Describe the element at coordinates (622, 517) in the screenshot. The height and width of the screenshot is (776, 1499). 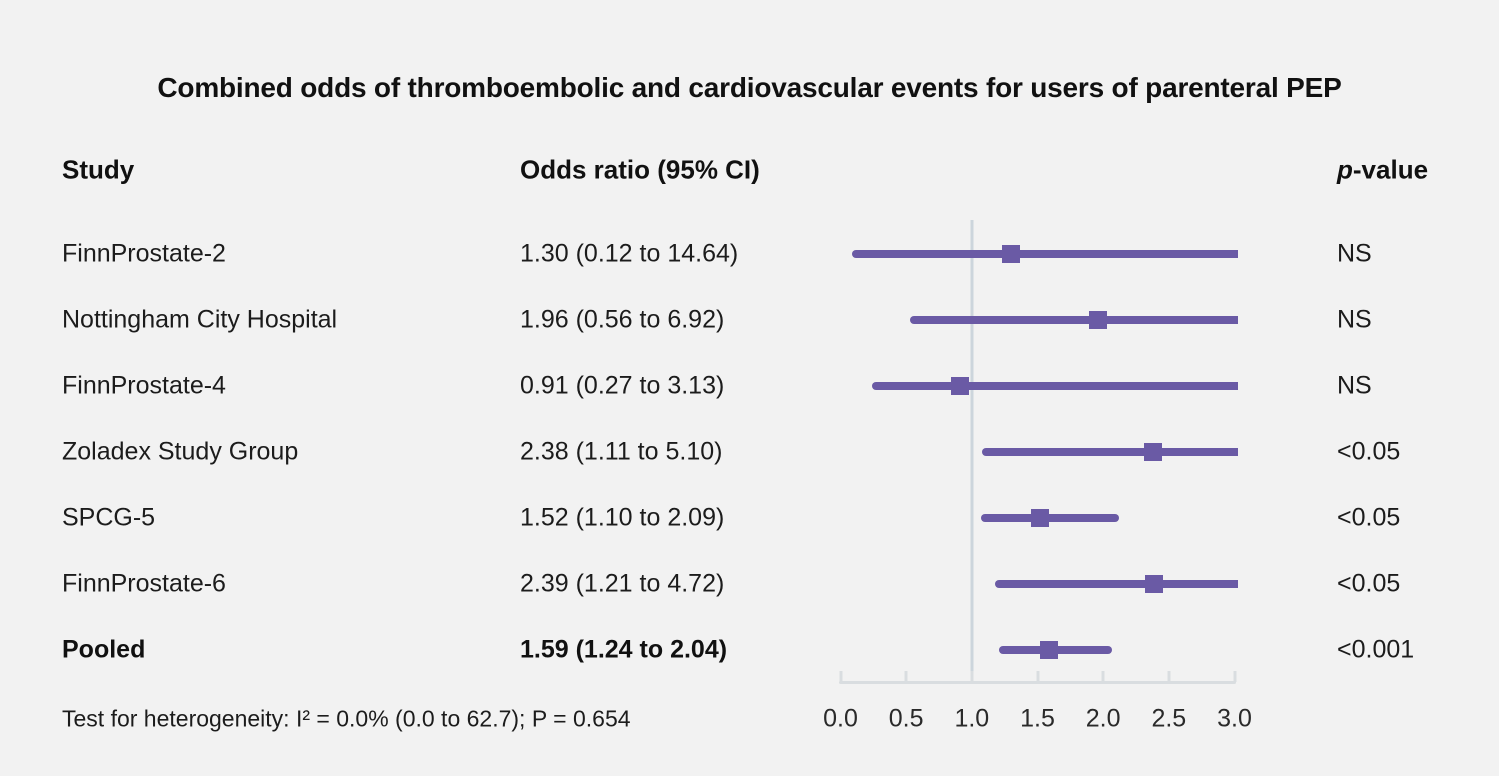
I see `odds-ratio-value: 1.52 (1.10 to 2.09)` at that location.